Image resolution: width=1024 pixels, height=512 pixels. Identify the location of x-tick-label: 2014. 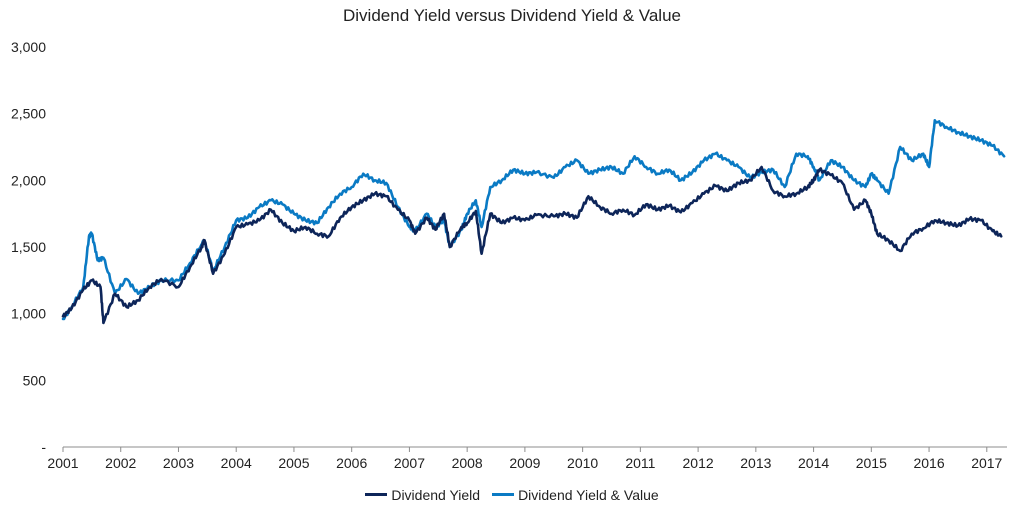
(813, 463).